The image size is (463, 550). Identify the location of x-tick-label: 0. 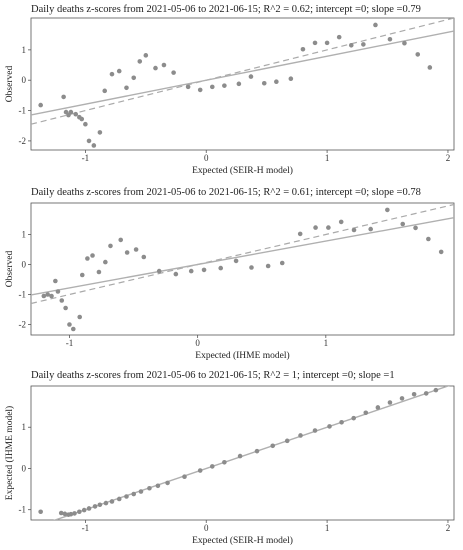
(197, 343).